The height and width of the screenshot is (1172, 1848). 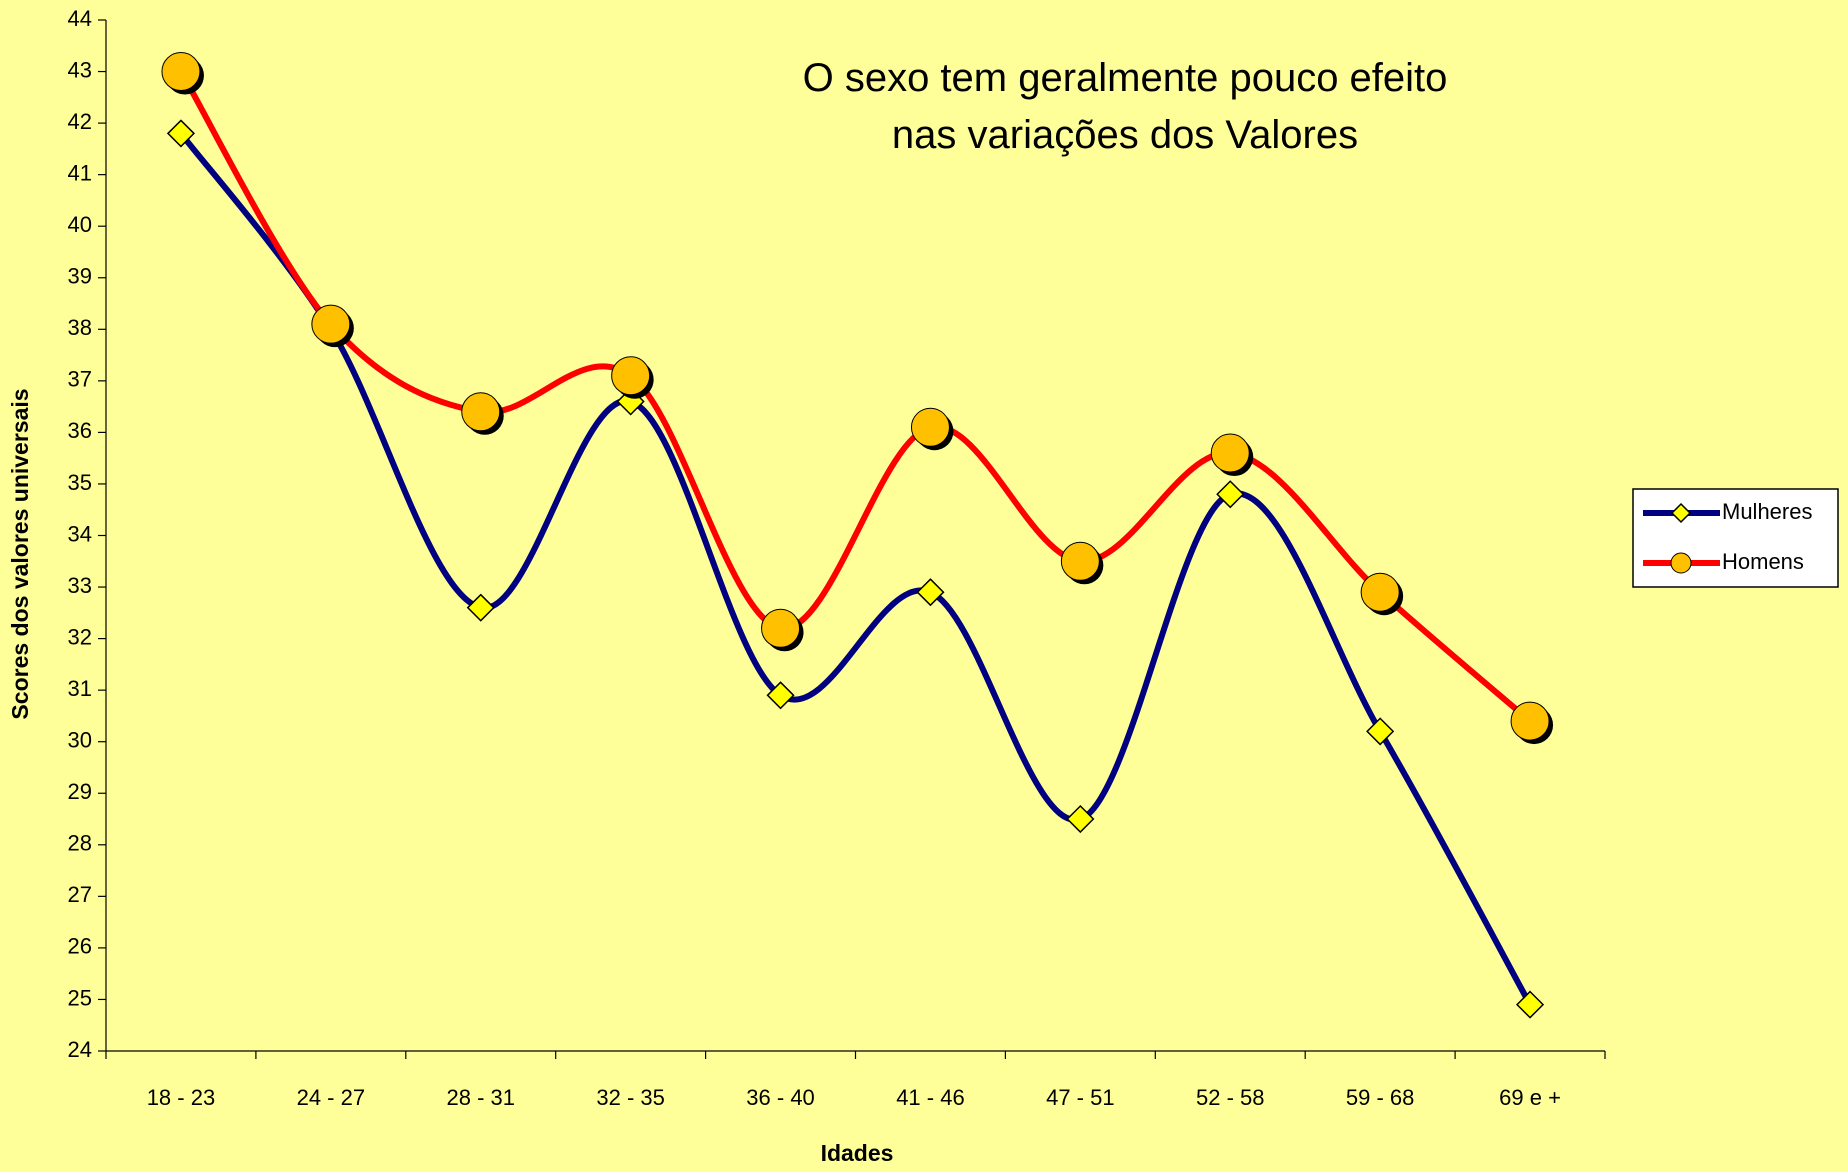 What do you see at coordinates (780, 1097) in the screenshot?
I see `x-tick-label: 36 - 40` at bounding box center [780, 1097].